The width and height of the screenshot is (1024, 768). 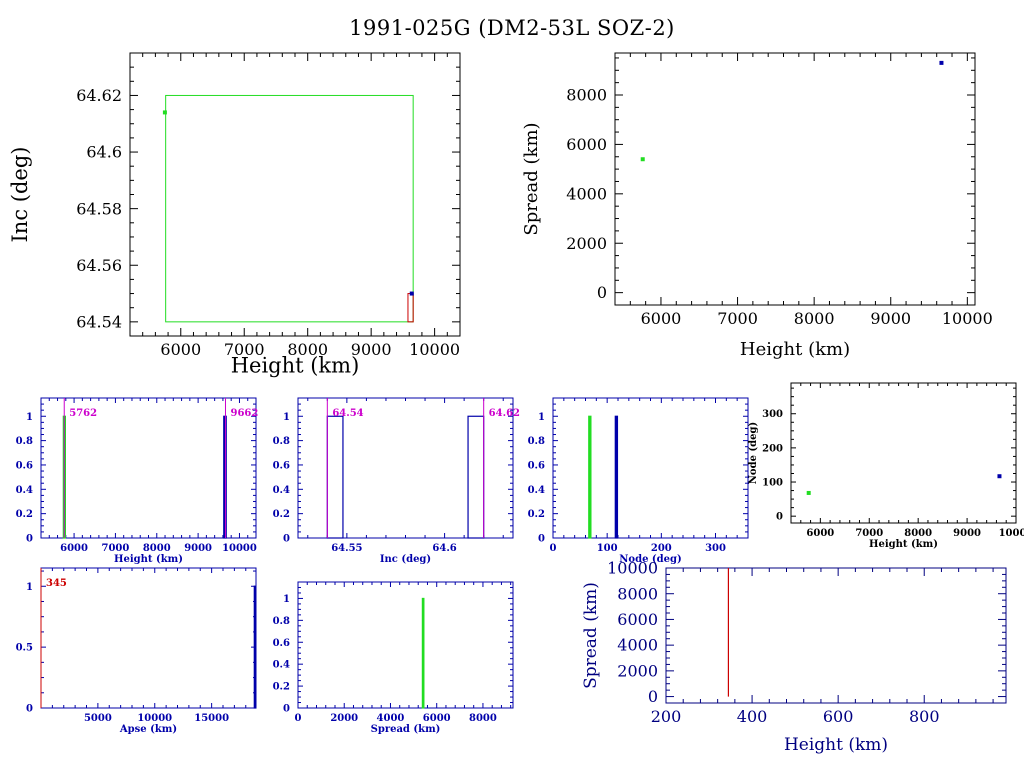 I want to click on marker-label: 5762, so click(x=83, y=413).